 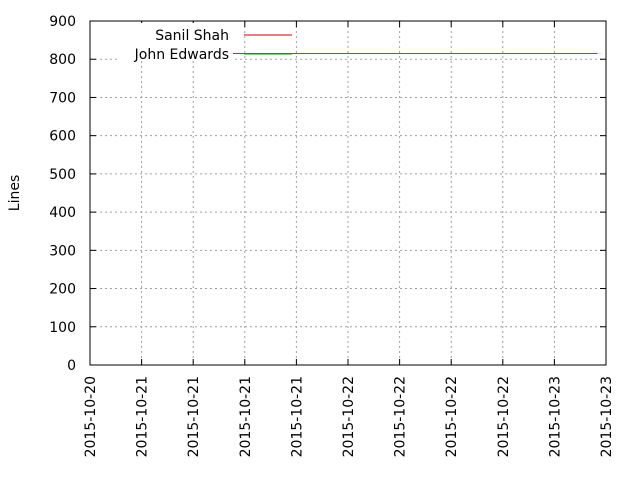 I want to click on y-tick-label: 900, so click(x=62, y=22).